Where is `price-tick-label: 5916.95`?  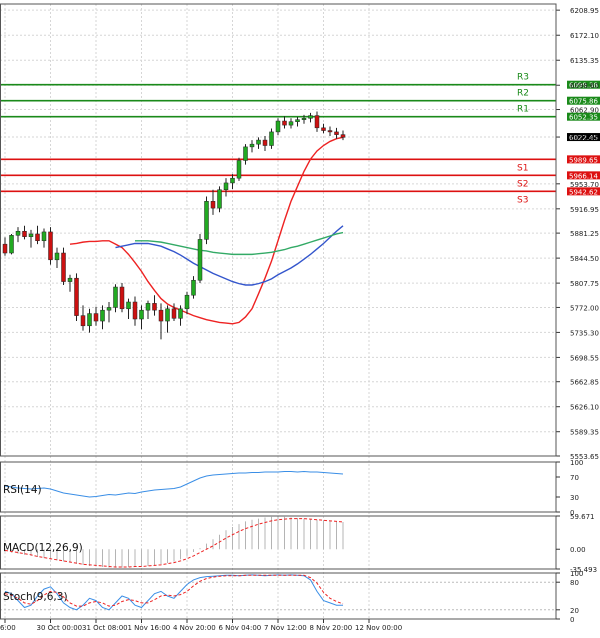 price-tick-label: 5916.95 is located at coordinates (584, 210).